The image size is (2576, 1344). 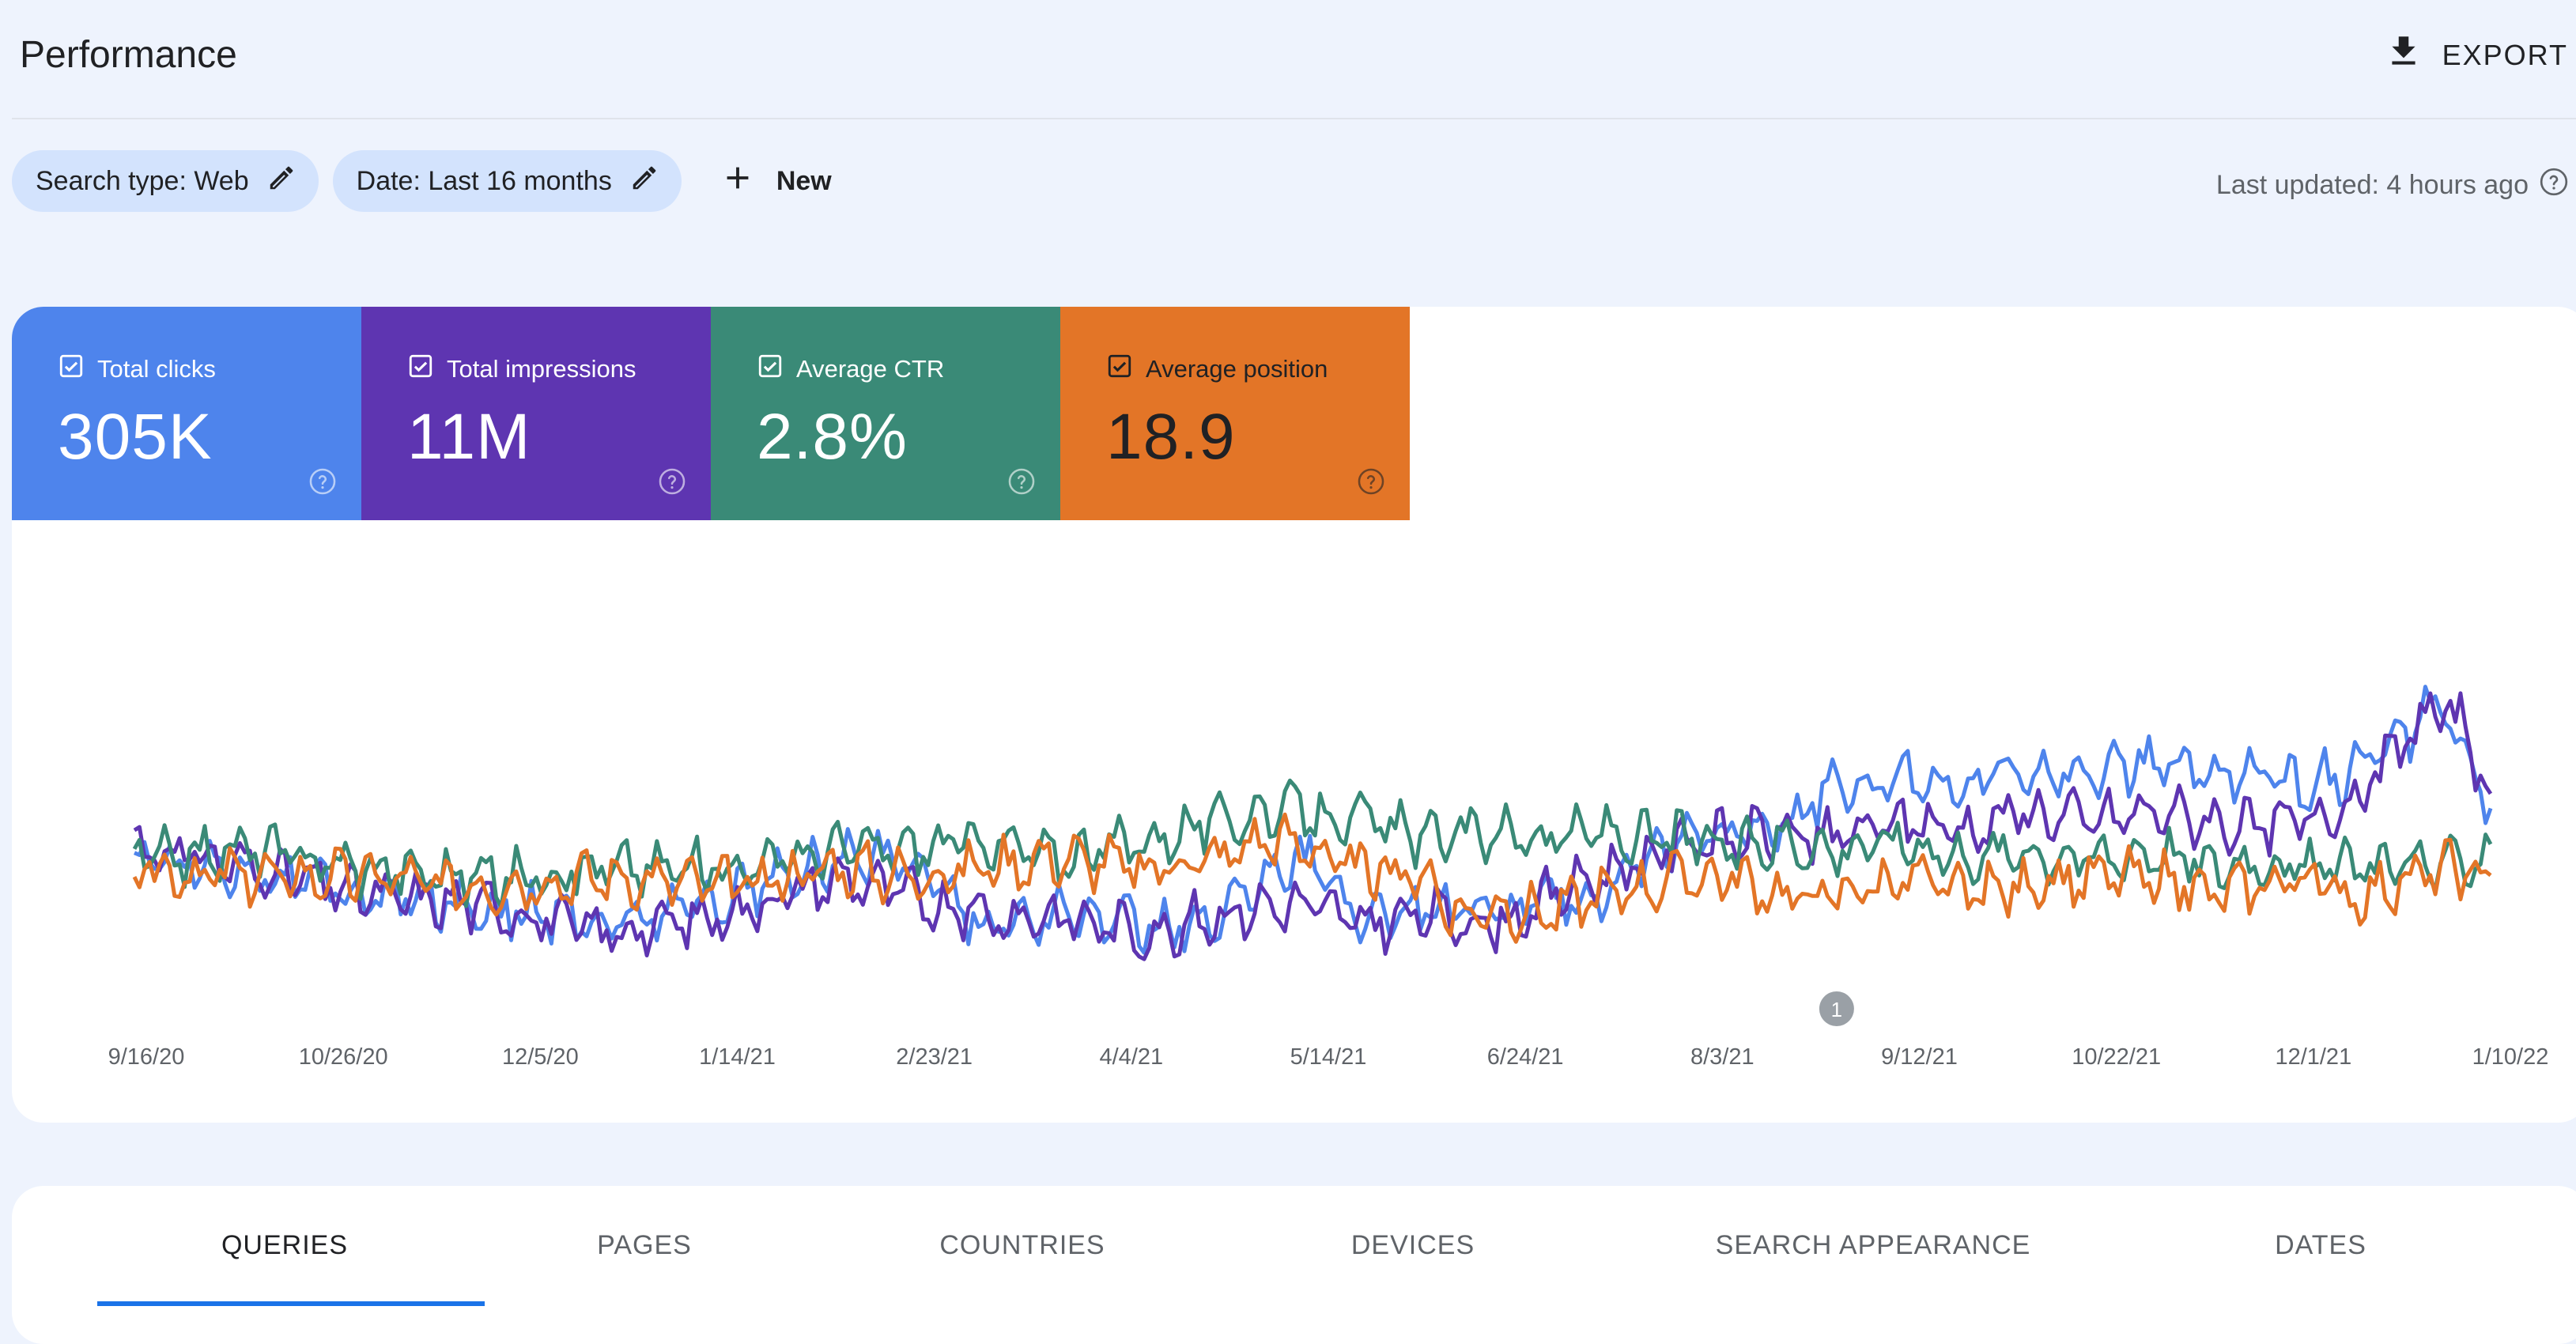 What do you see at coordinates (934, 1057) in the screenshot?
I see `x-tick-label: 2/23/21` at bounding box center [934, 1057].